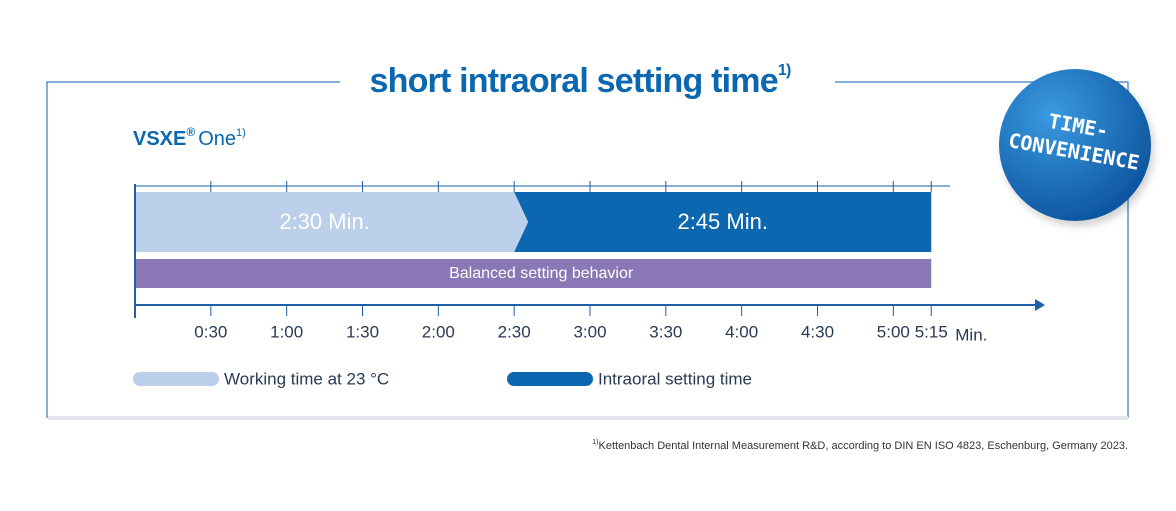 This screenshot has height=511, width=1176. I want to click on title: short intraoral setting time1), so click(580, 81).